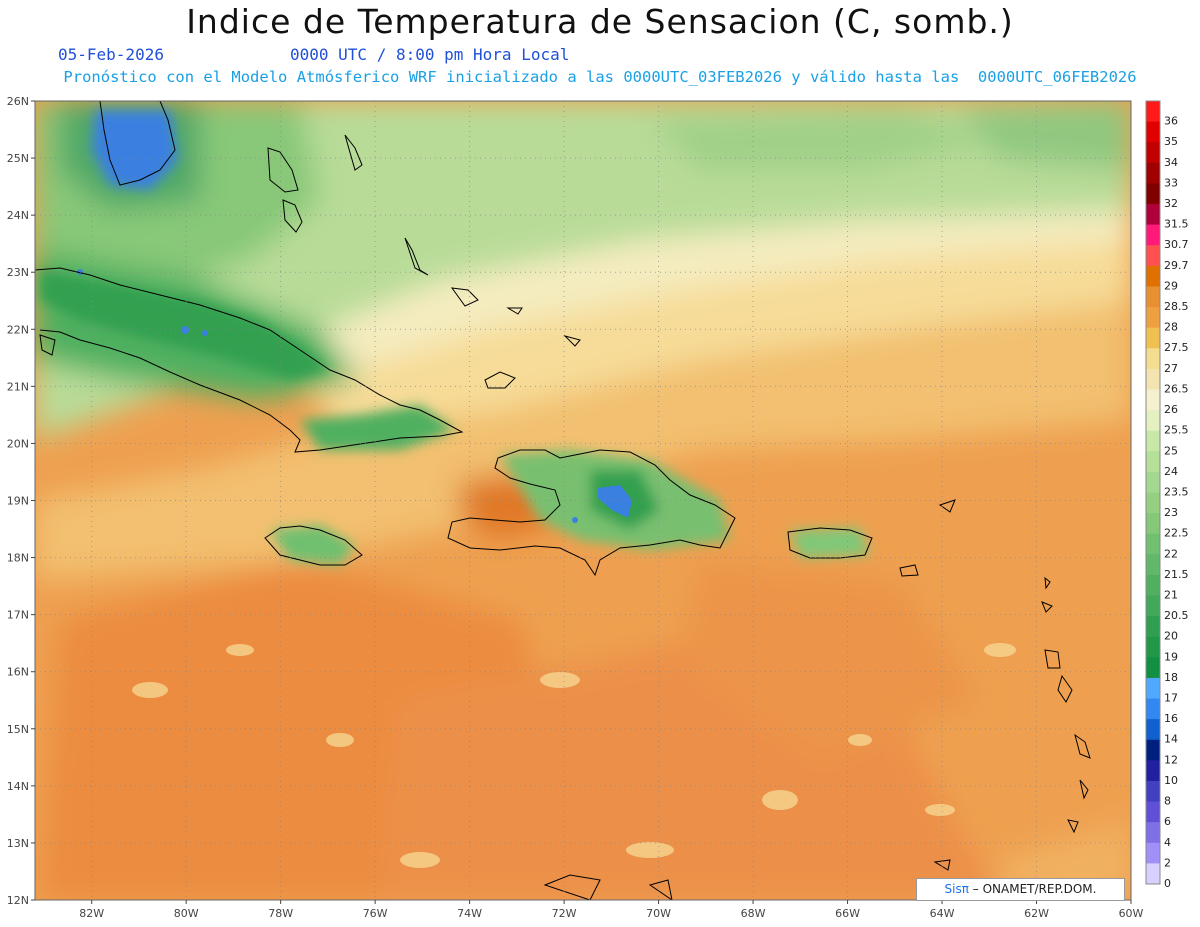 The width and height of the screenshot is (1200, 927). What do you see at coordinates (1020, 889) in the screenshot?
I see `credit-label: Sisπ – ONAMET/REP.DOM.` at bounding box center [1020, 889].